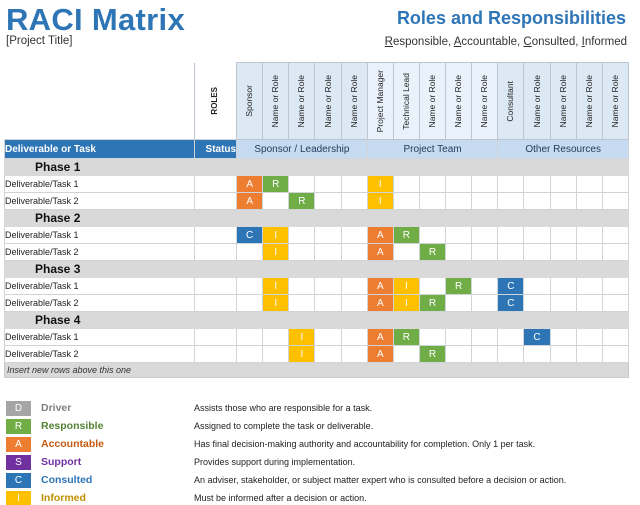 The width and height of the screenshot is (640, 505). I want to click on role-header: Project Manager, so click(380, 101).